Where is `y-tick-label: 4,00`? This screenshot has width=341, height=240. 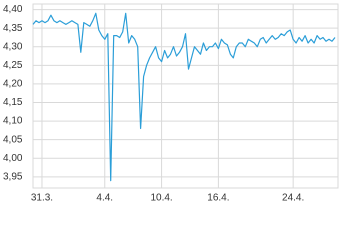 y-tick-label: 4,00 is located at coordinates (13, 158).